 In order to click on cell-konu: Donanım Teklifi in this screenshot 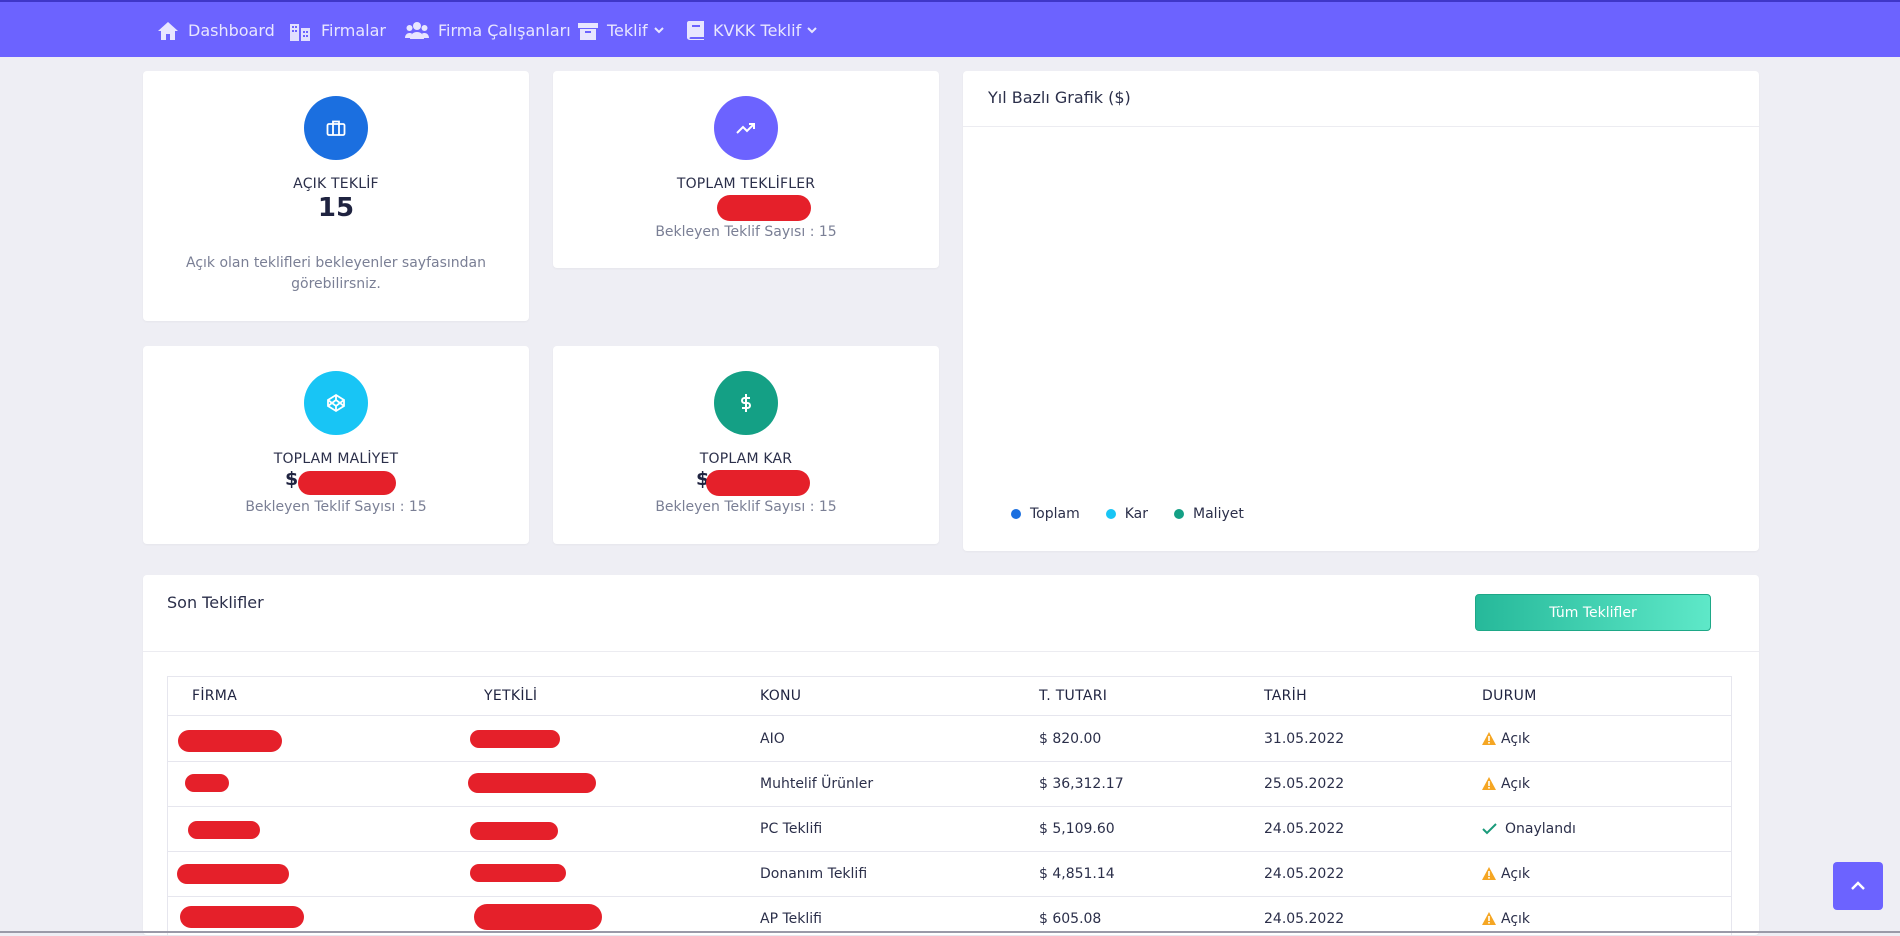, I will do `click(814, 873)`.